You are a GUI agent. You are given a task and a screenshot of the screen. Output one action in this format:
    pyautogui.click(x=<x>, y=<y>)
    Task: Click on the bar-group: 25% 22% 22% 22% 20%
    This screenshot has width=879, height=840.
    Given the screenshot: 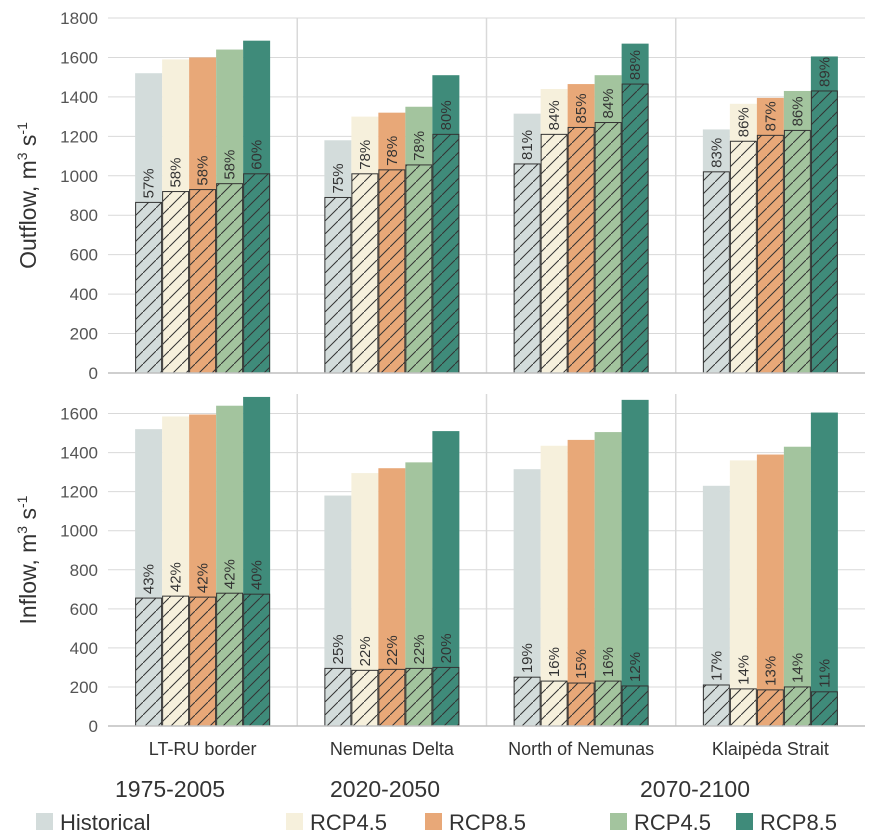 What is the action you would take?
    pyautogui.click(x=392, y=579)
    